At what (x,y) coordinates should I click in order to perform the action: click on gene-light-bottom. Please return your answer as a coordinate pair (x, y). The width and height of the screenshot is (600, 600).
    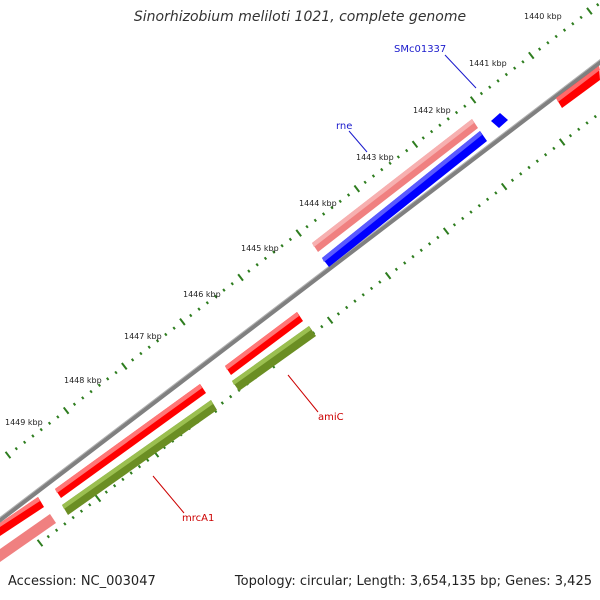
    Looking at the image, I should click on (28, 538).